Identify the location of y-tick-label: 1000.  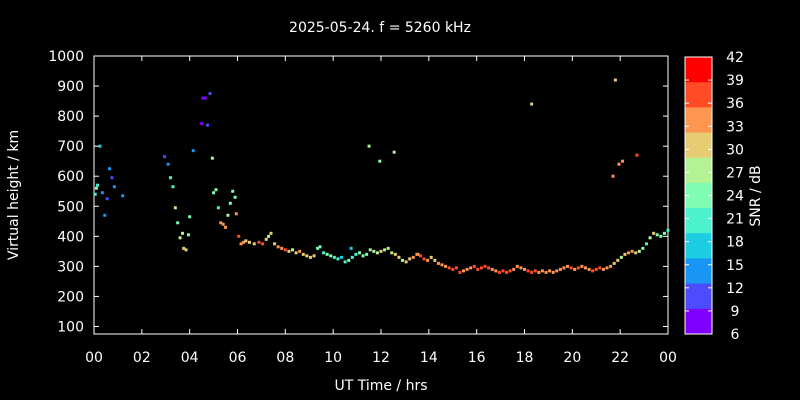
(66, 57).